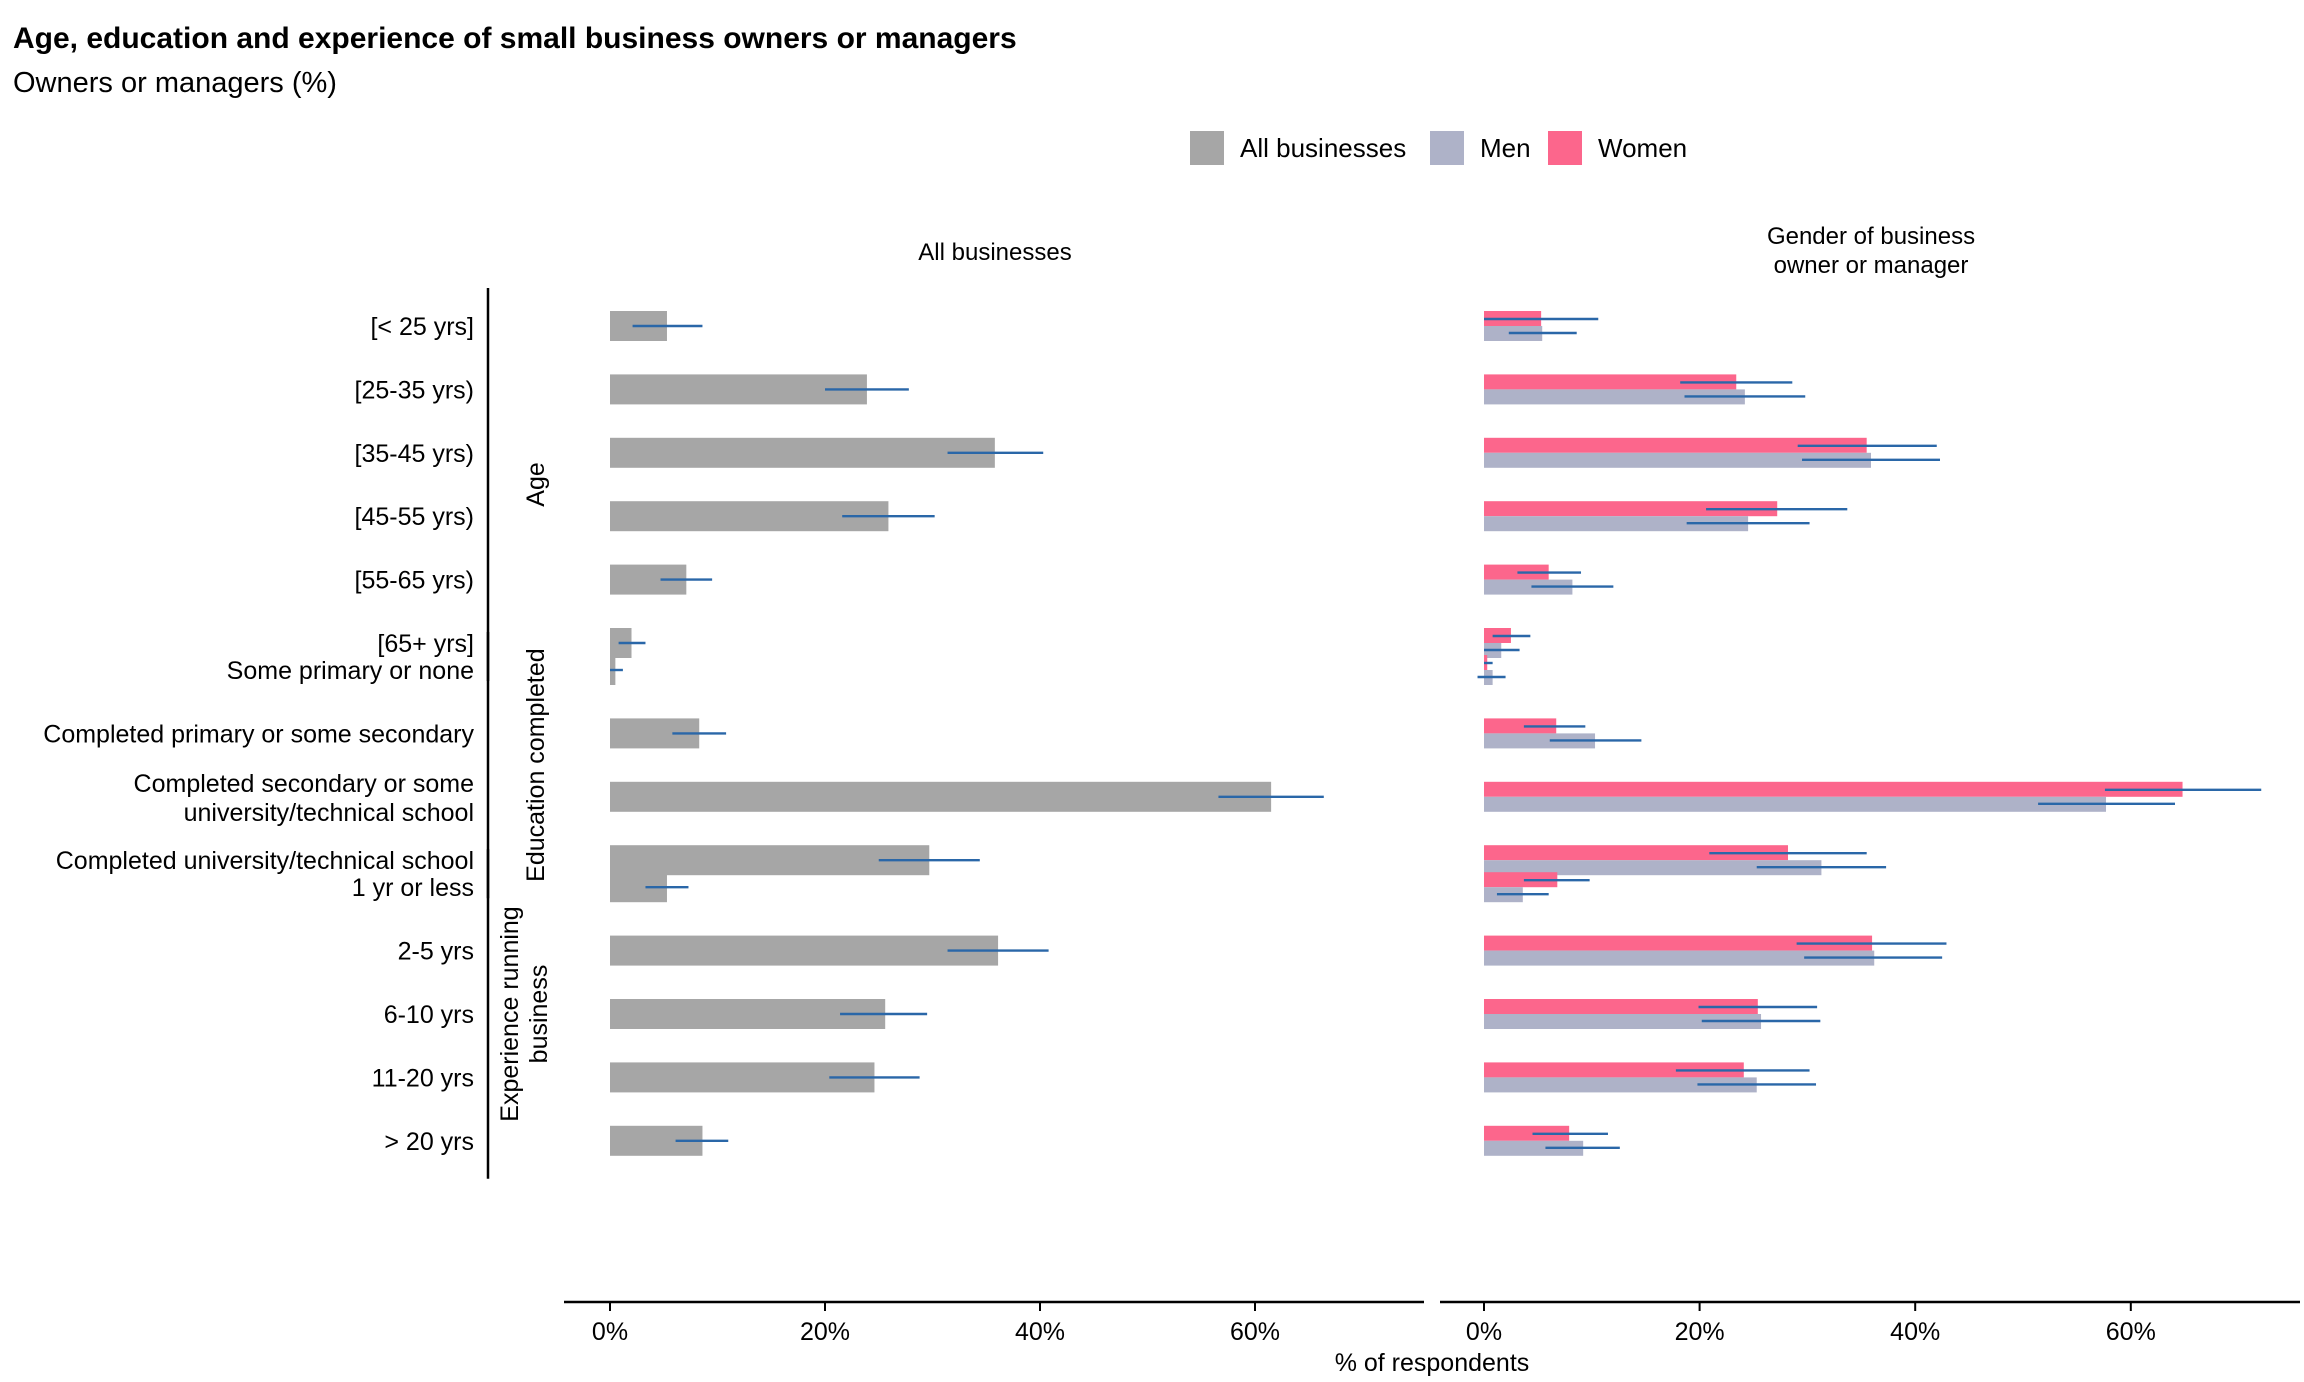 The image size is (2304, 1382). I want to click on legend-label: Men, so click(1505, 148).